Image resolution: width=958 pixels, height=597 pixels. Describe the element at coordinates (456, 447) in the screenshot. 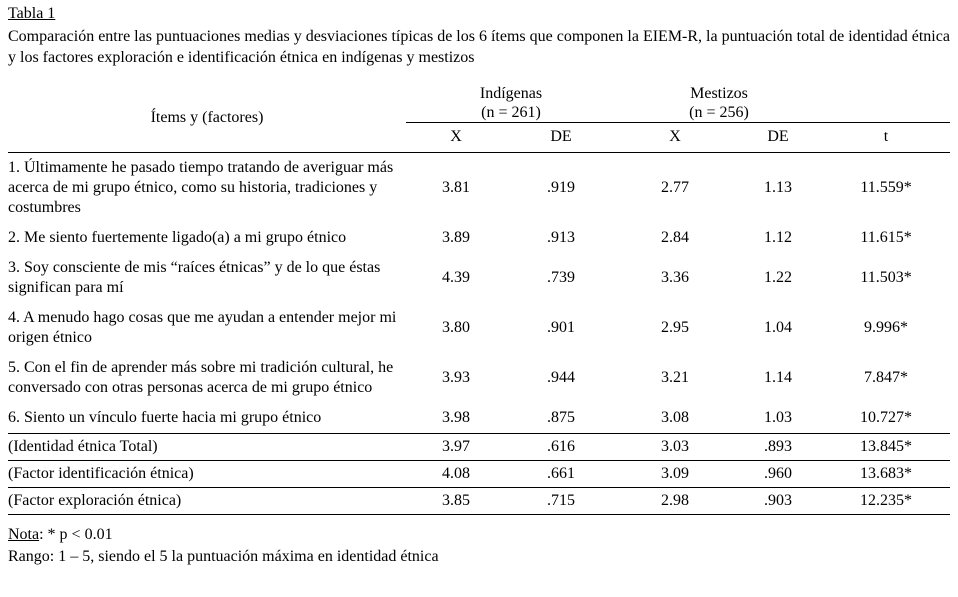

I see `cell-x-indigenas: 3.97` at that location.